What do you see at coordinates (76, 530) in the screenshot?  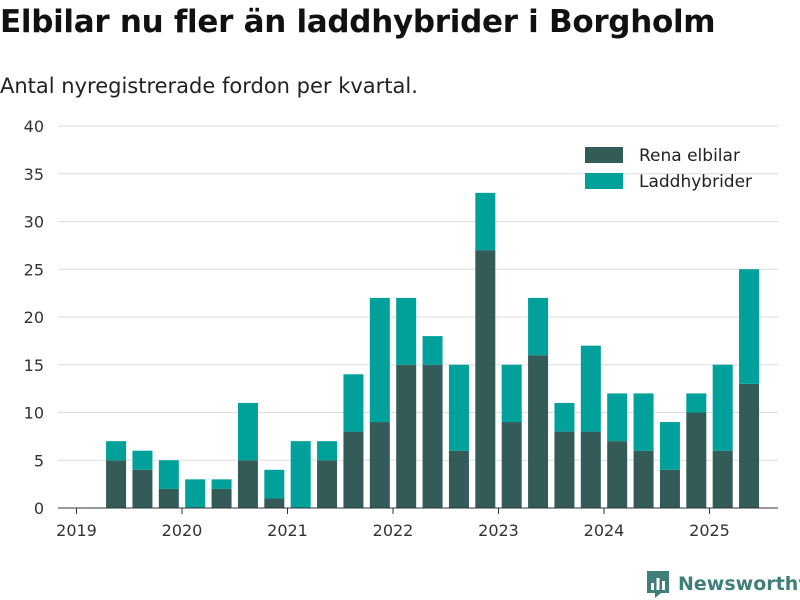 I see `x-tick-label: 2019` at bounding box center [76, 530].